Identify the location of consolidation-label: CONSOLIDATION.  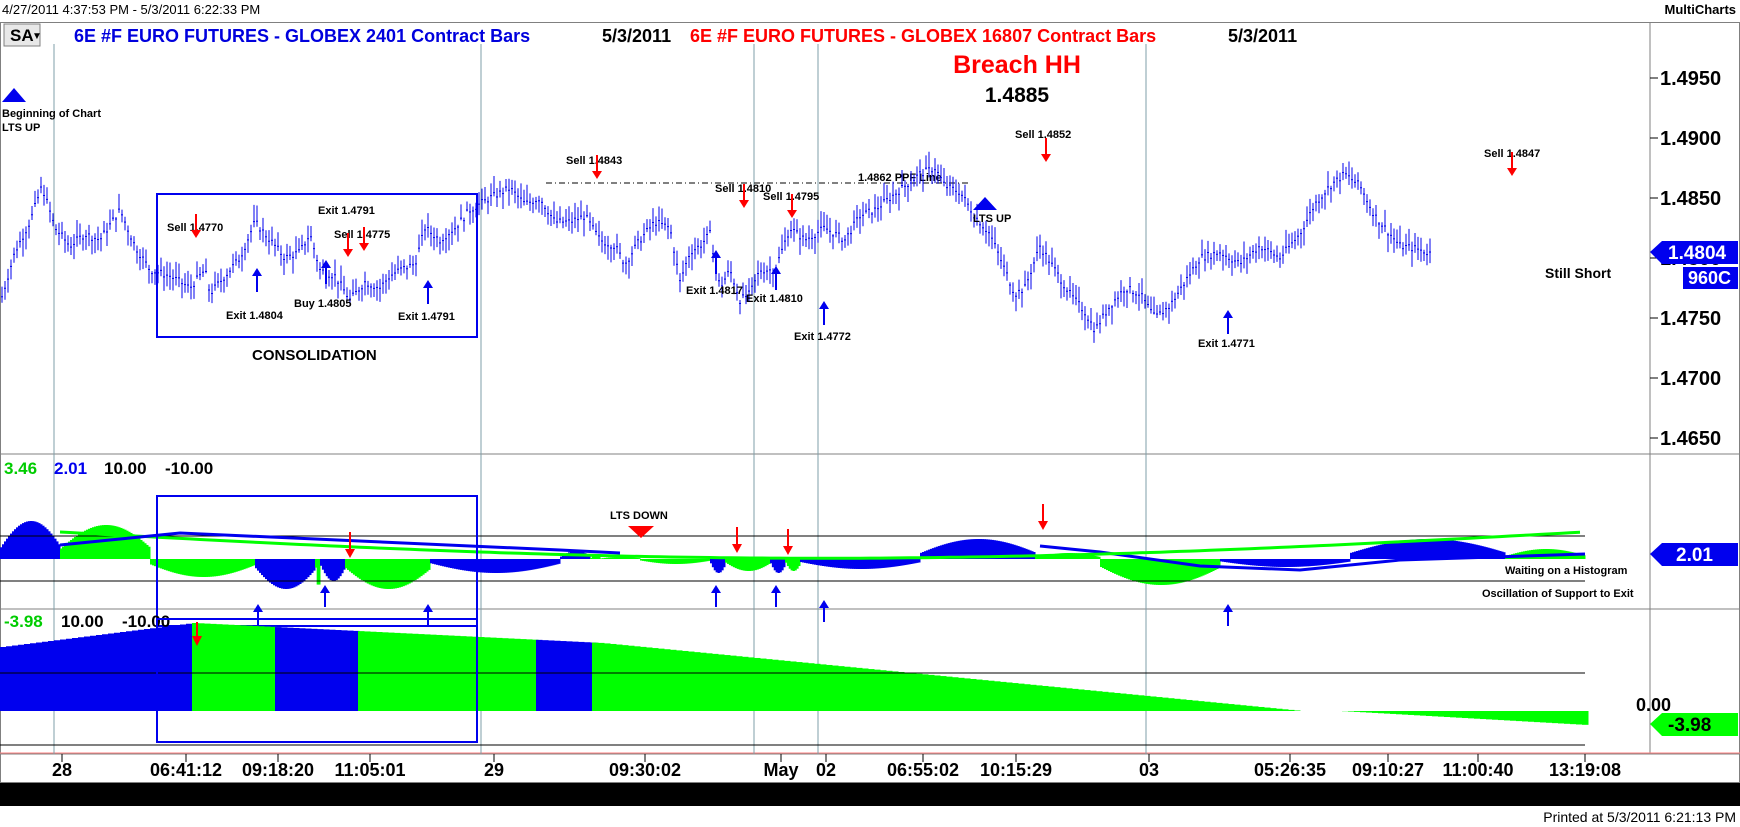
(314, 355).